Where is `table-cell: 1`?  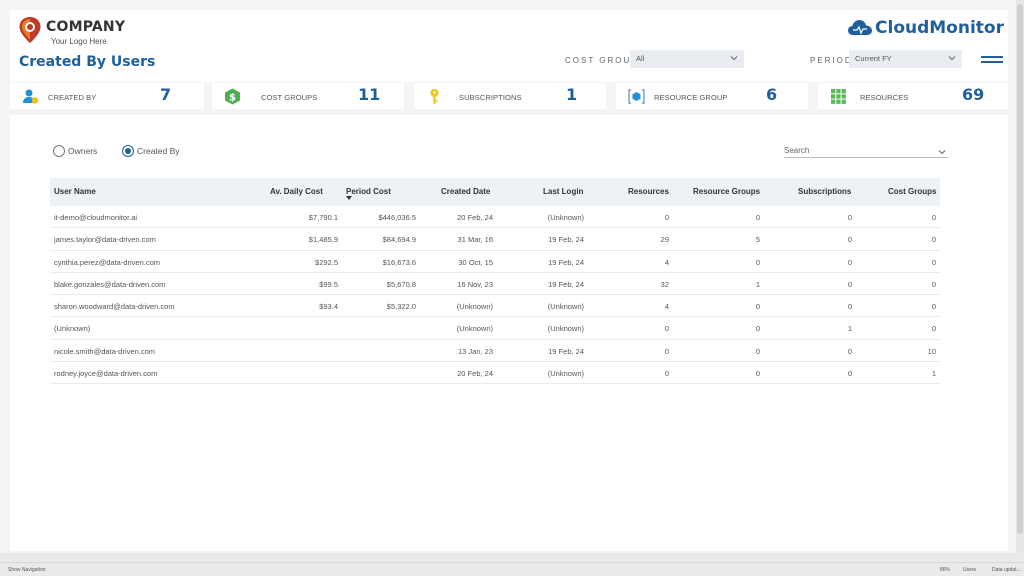 table-cell: 1 is located at coordinates (757, 284).